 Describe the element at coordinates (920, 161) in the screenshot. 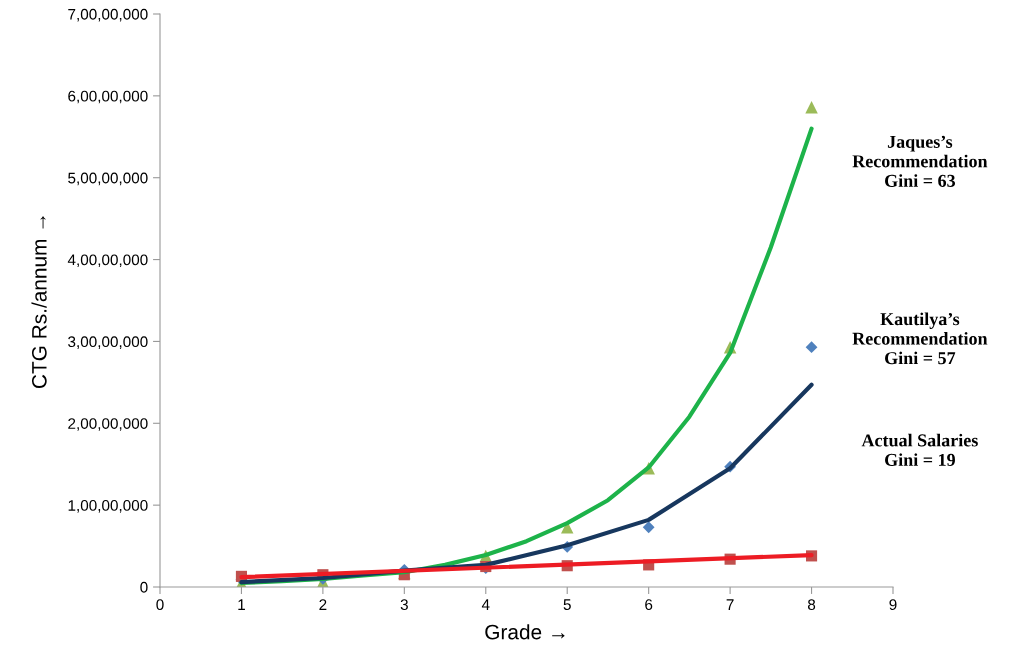

I see `text: Jaques’s Recommendation Gini = 63` at that location.